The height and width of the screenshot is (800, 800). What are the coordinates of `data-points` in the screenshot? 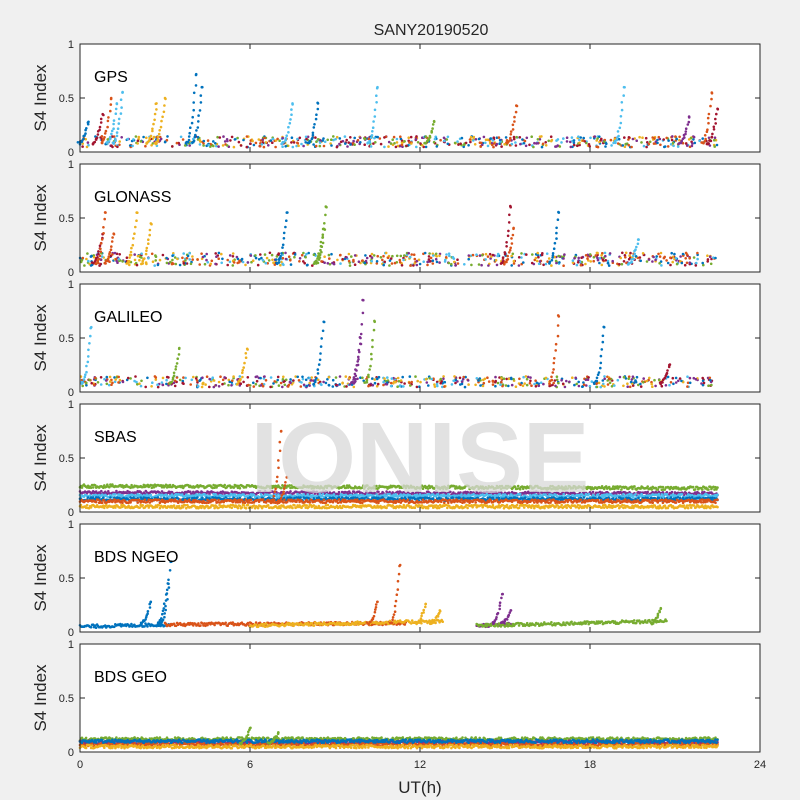 It's located at (397, 236).